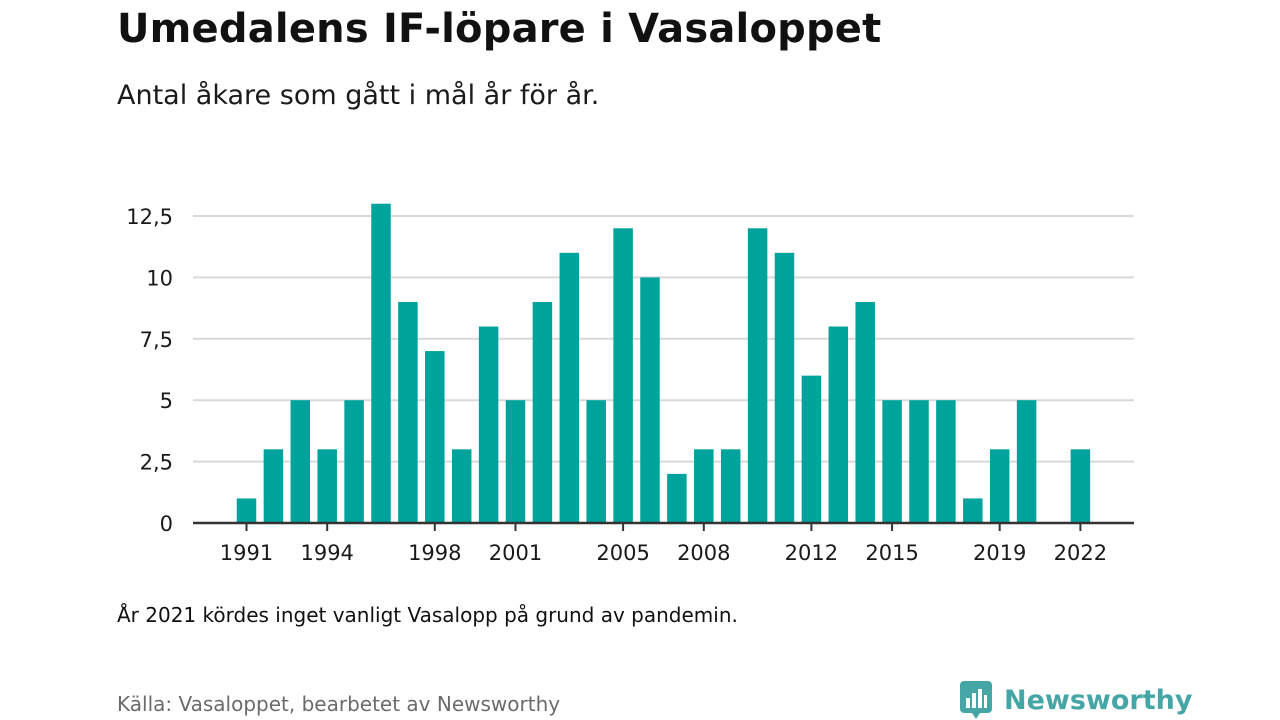 The image size is (1280, 720). Describe the element at coordinates (156, 340) in the screenshot. I see `y-tick-label: 7,5` at that location.